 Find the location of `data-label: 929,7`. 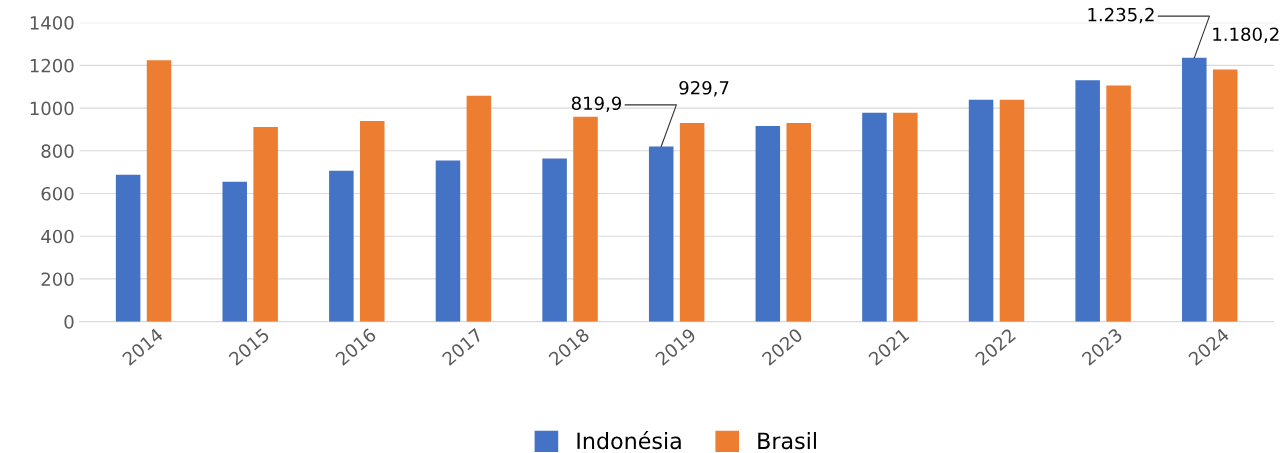

data-label: 929,7 is located at coordinates (704, 88).